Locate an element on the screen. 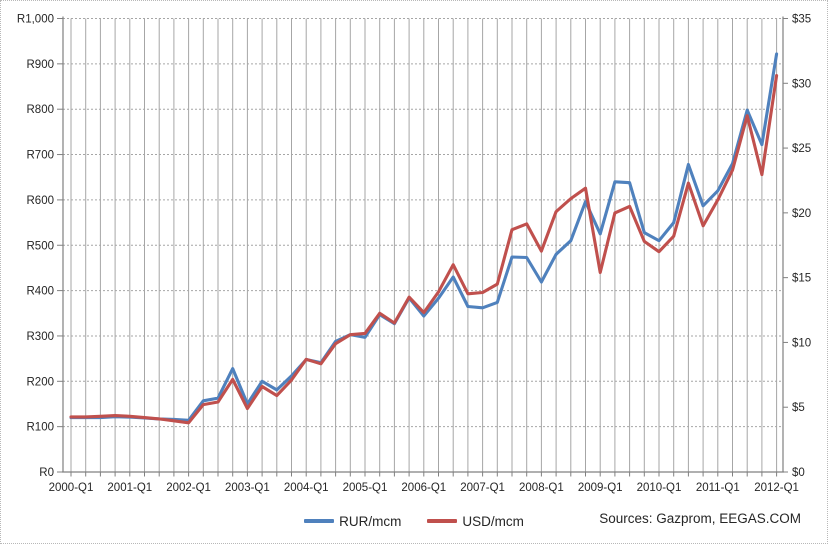 The image size is (828, 544). x-axis-label: 2006-Q1 is located at coordinates (423, 488).